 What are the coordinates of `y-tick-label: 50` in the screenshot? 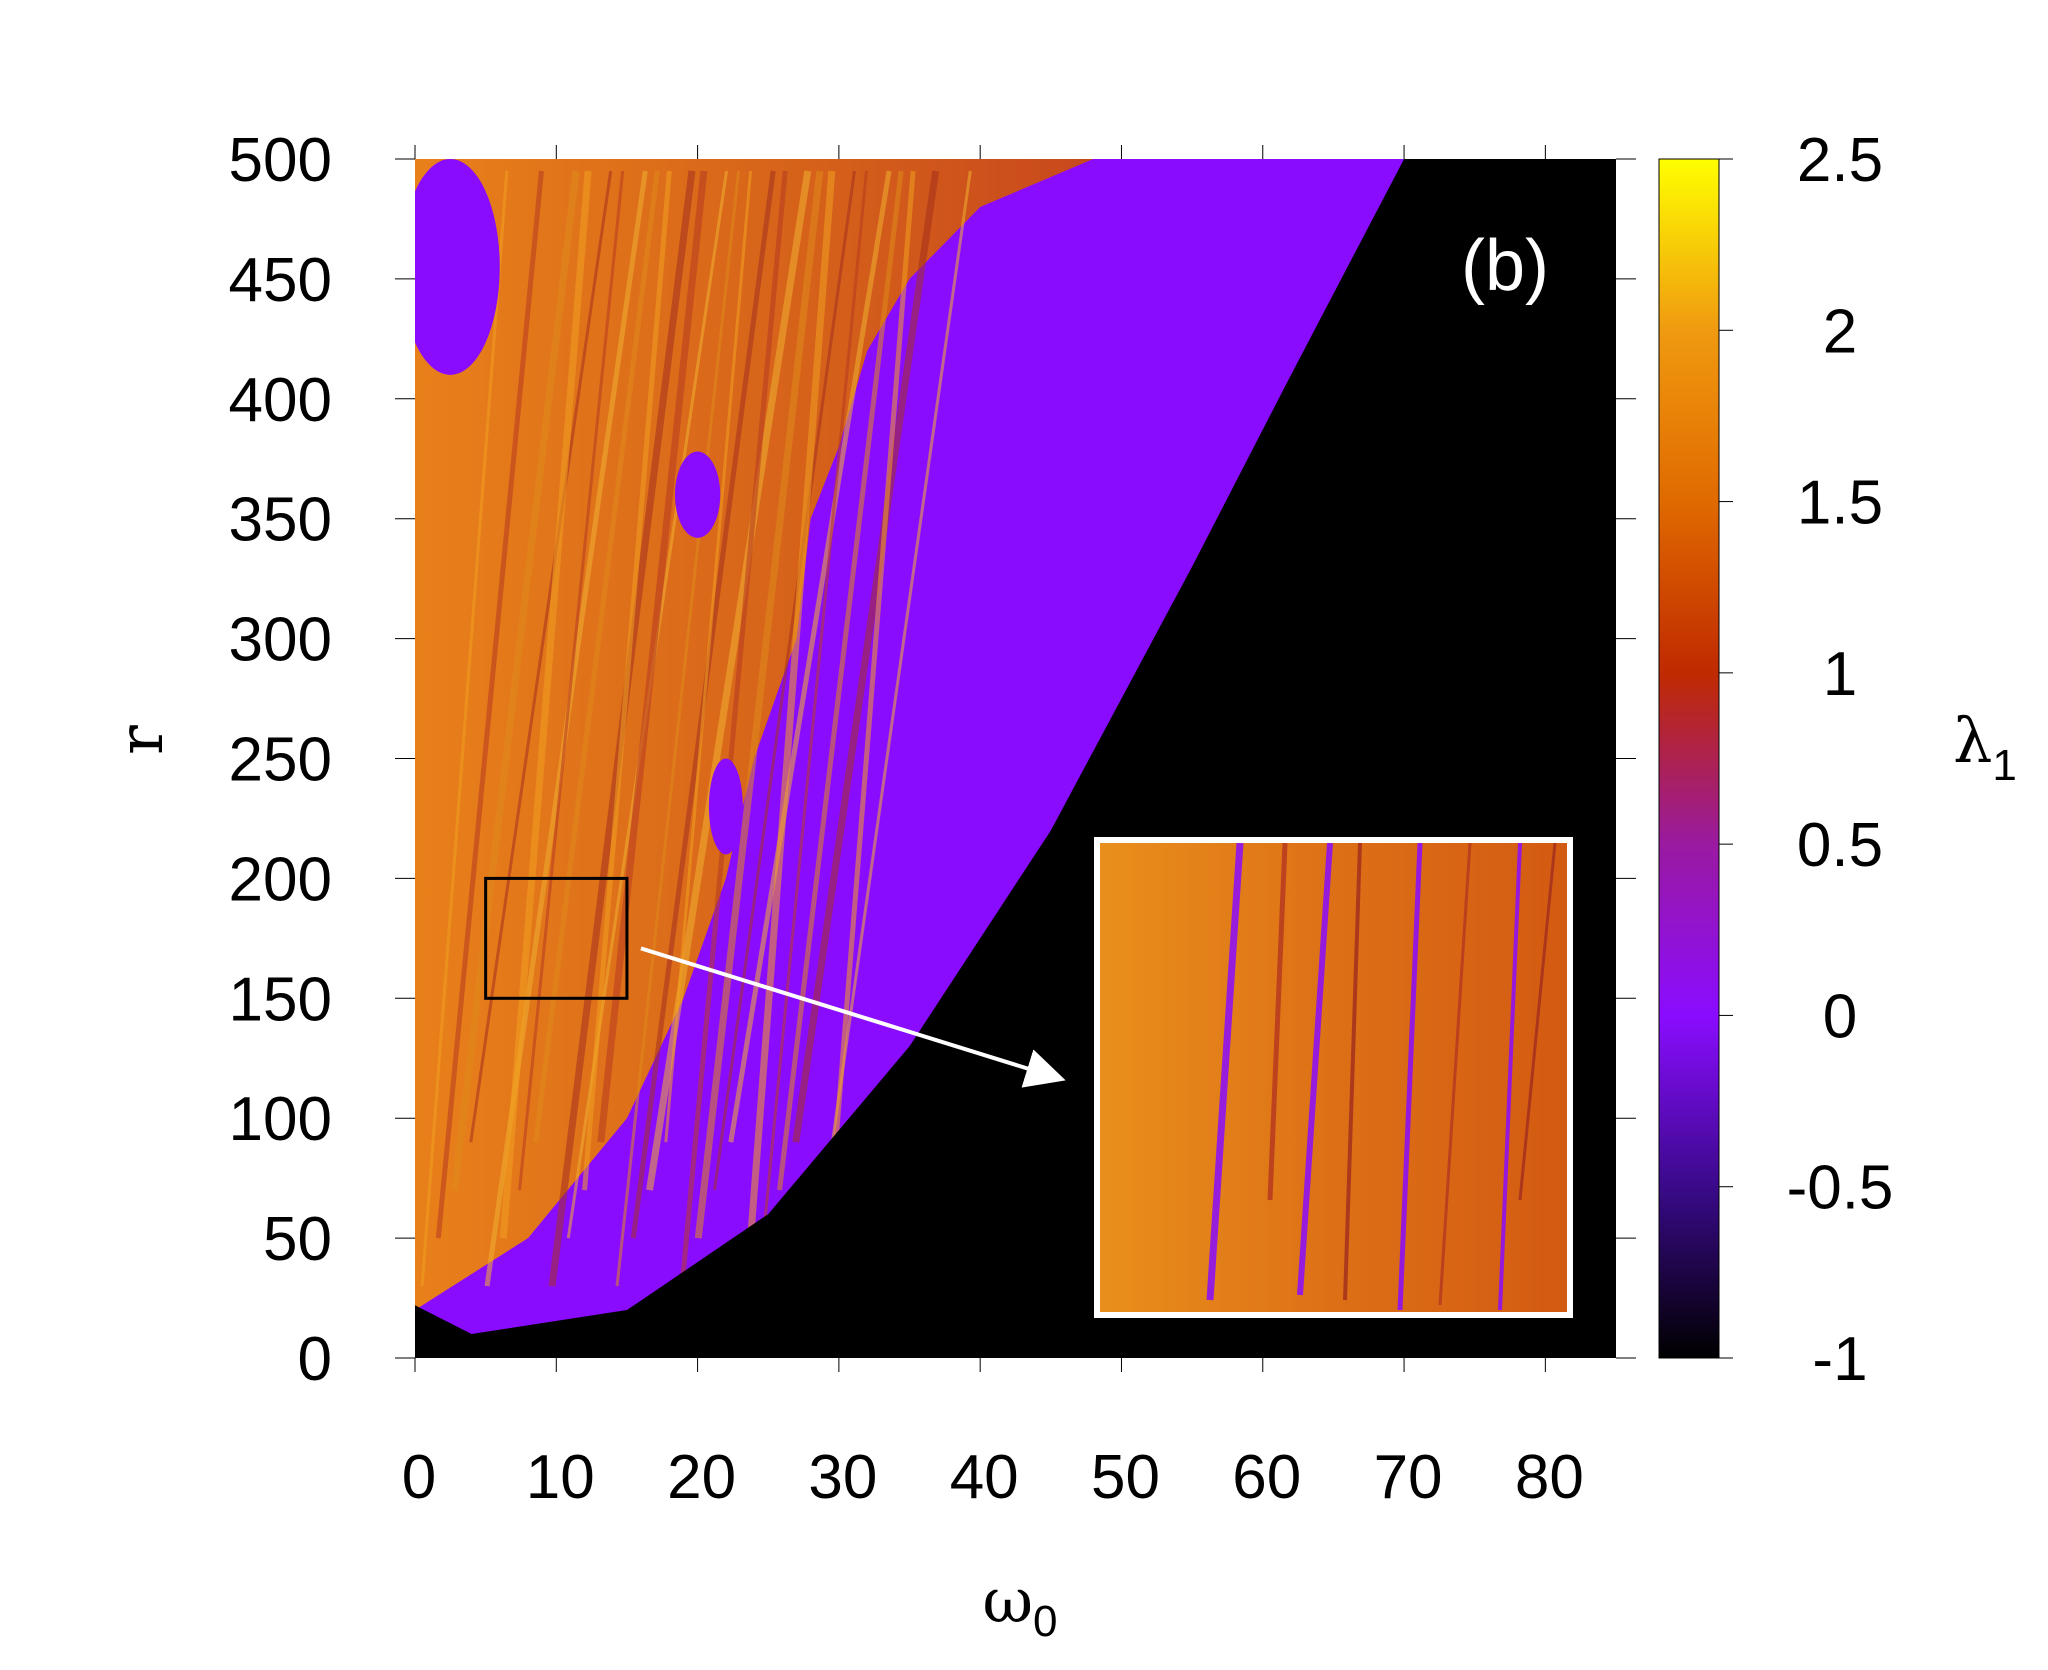 It's located at (297, 1239).